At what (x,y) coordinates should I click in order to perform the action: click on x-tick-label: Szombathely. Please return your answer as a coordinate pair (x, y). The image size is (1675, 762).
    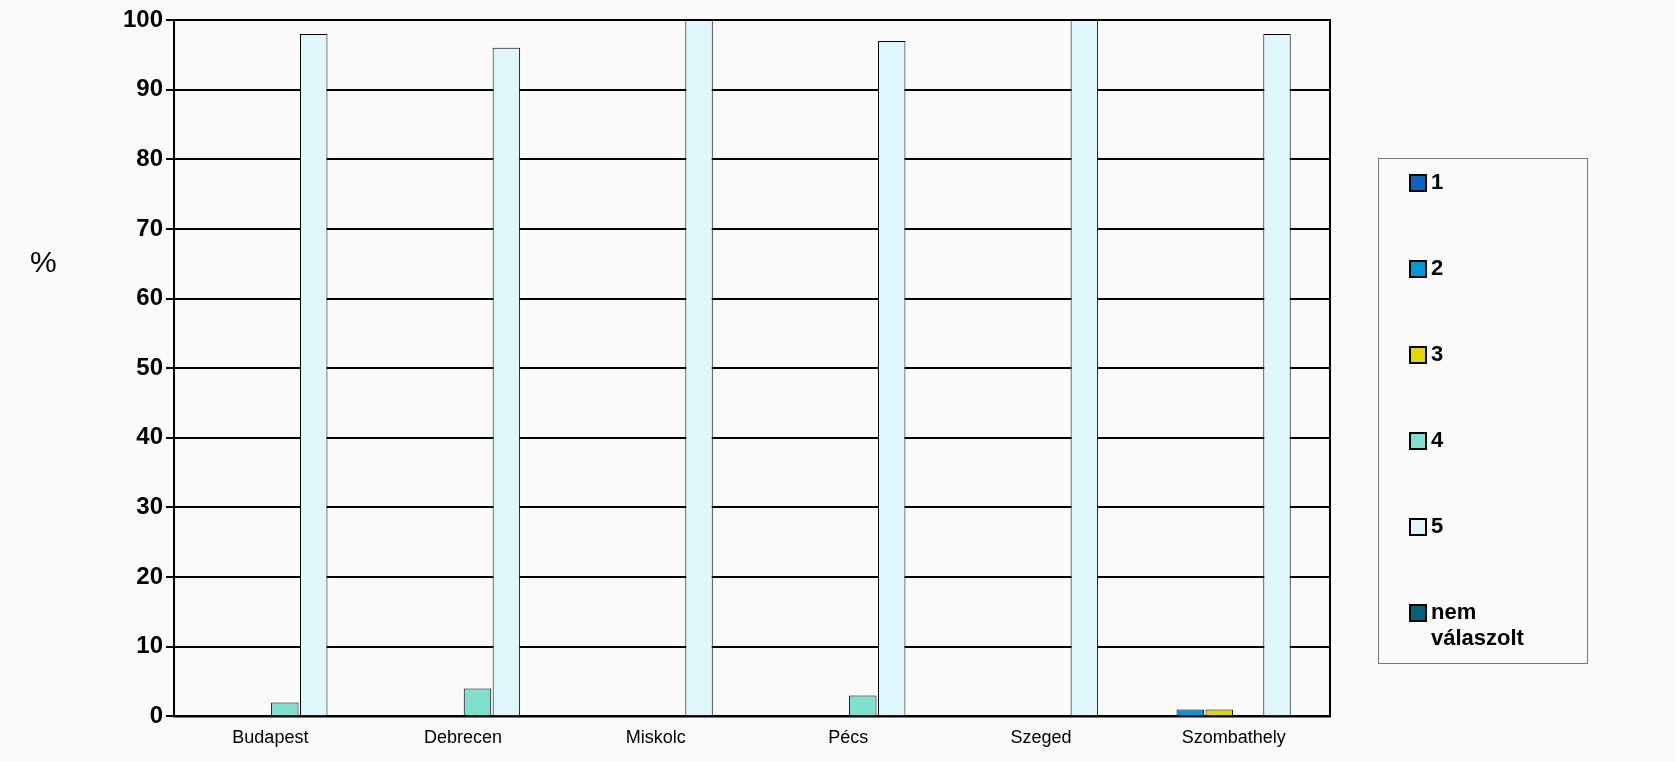
    Looking at the image, I should click on (1233, 737).